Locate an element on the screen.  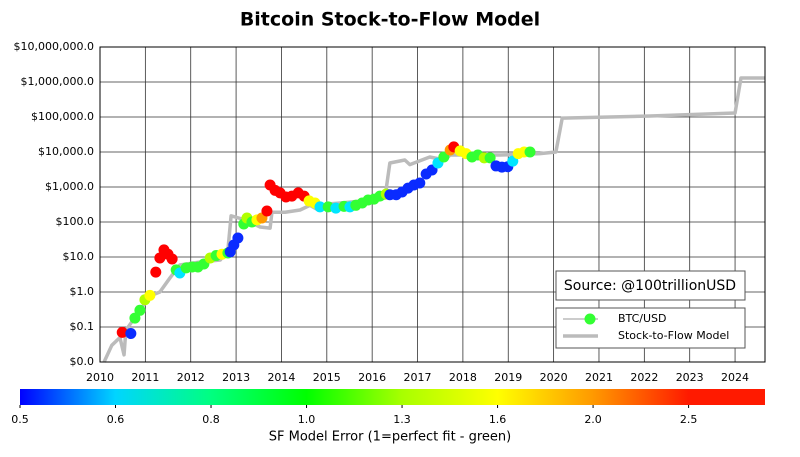
colorbar-tick-label: 0.6 is located at coordinates (116, 419).